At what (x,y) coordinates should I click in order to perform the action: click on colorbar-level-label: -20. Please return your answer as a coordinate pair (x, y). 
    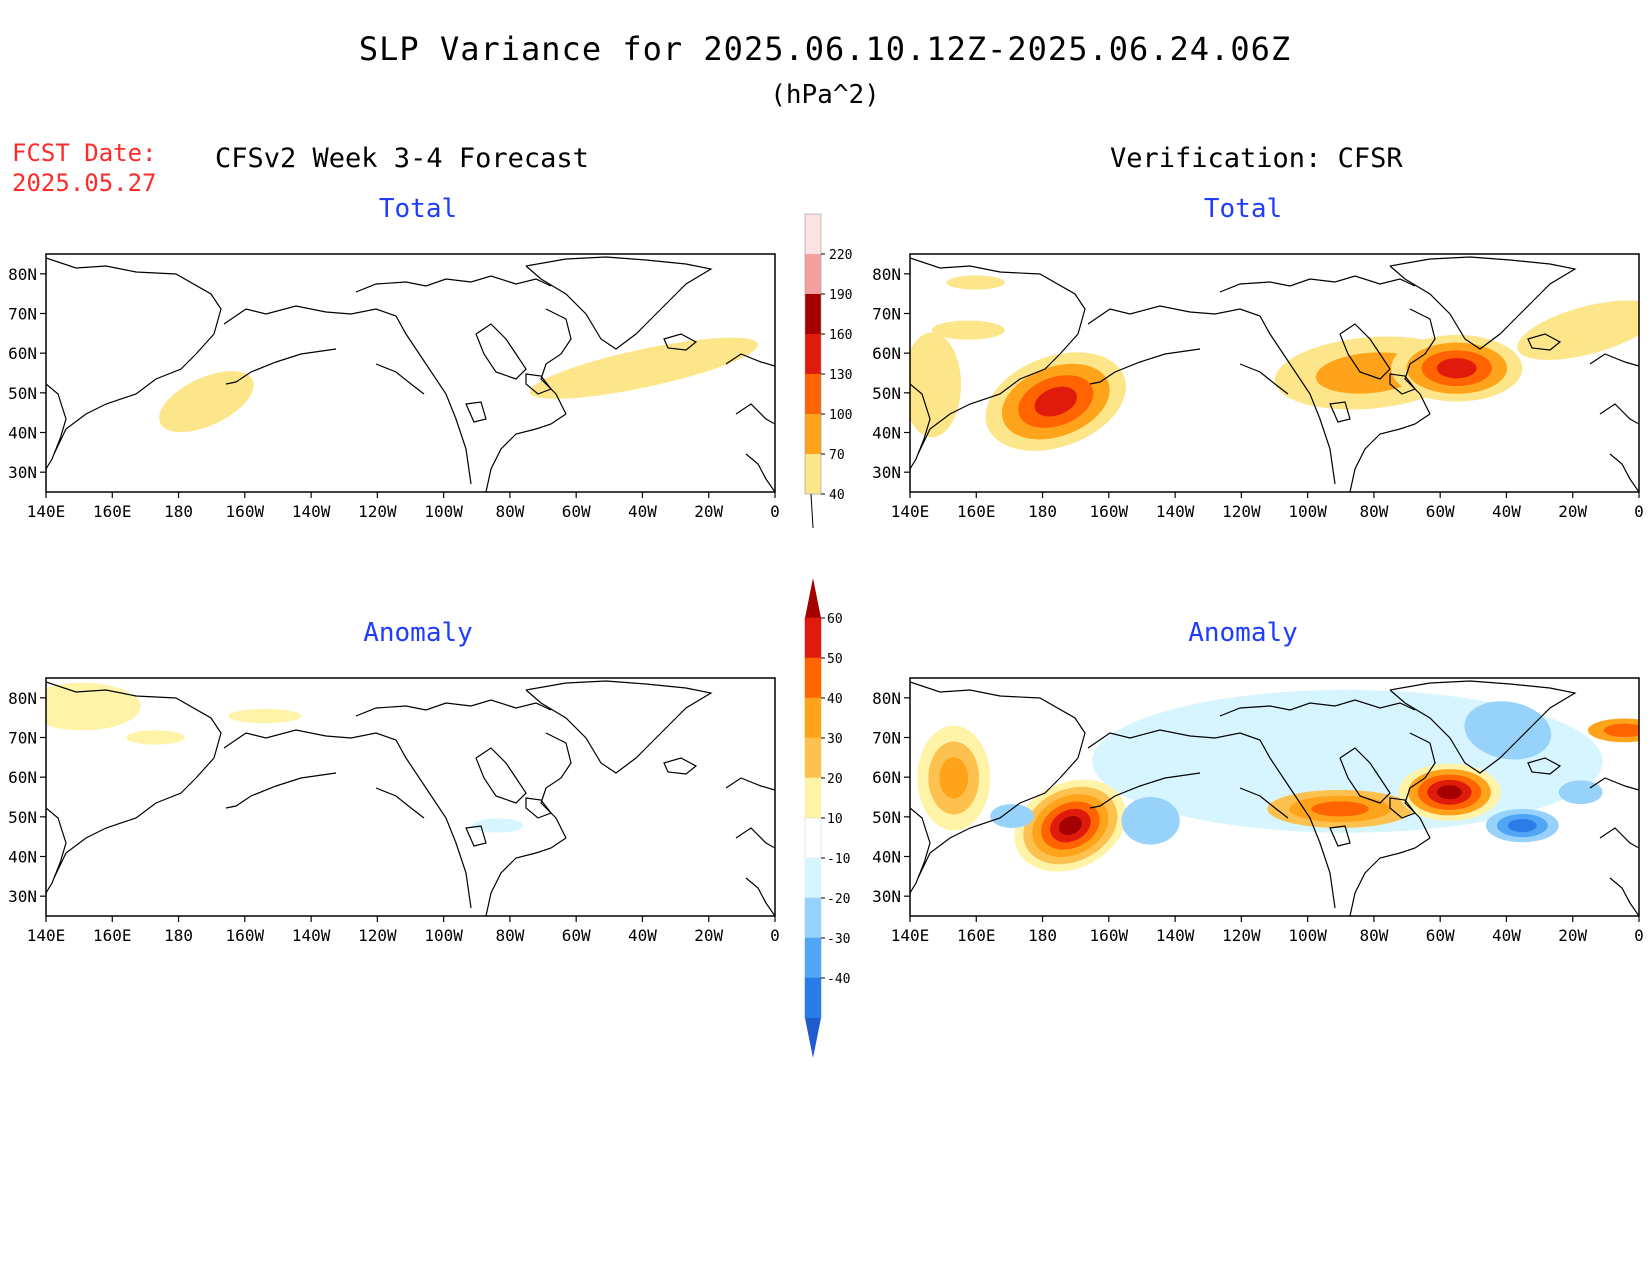
    Looking at the image, I should click on (838, 899).